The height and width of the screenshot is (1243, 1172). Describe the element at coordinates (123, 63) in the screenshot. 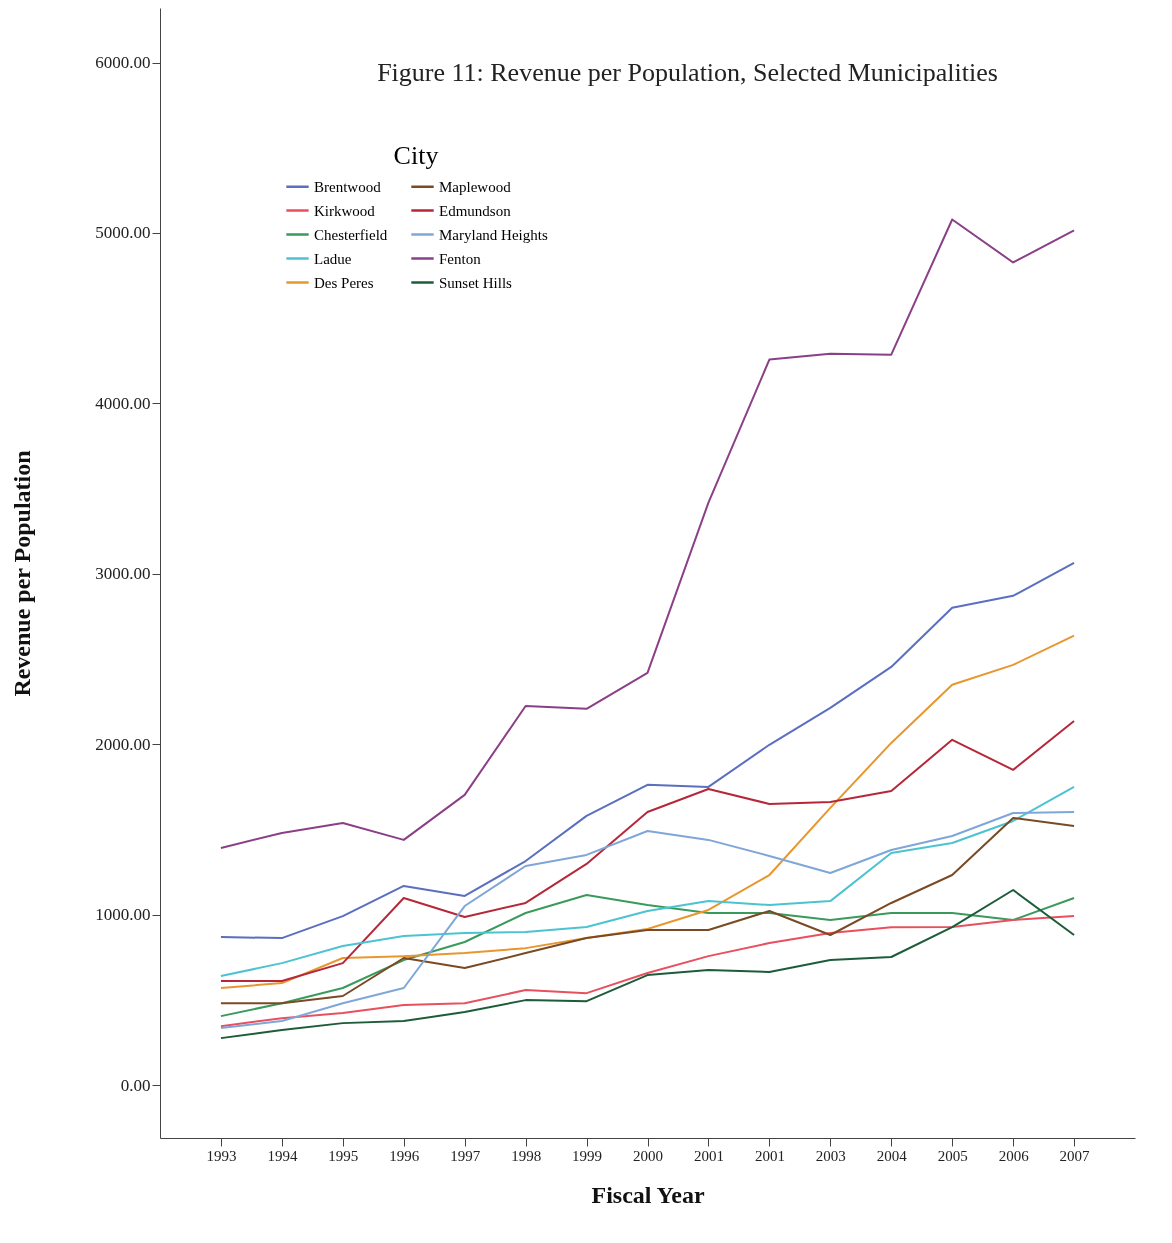

I see `y-tick-label: 6000.00` at that location.